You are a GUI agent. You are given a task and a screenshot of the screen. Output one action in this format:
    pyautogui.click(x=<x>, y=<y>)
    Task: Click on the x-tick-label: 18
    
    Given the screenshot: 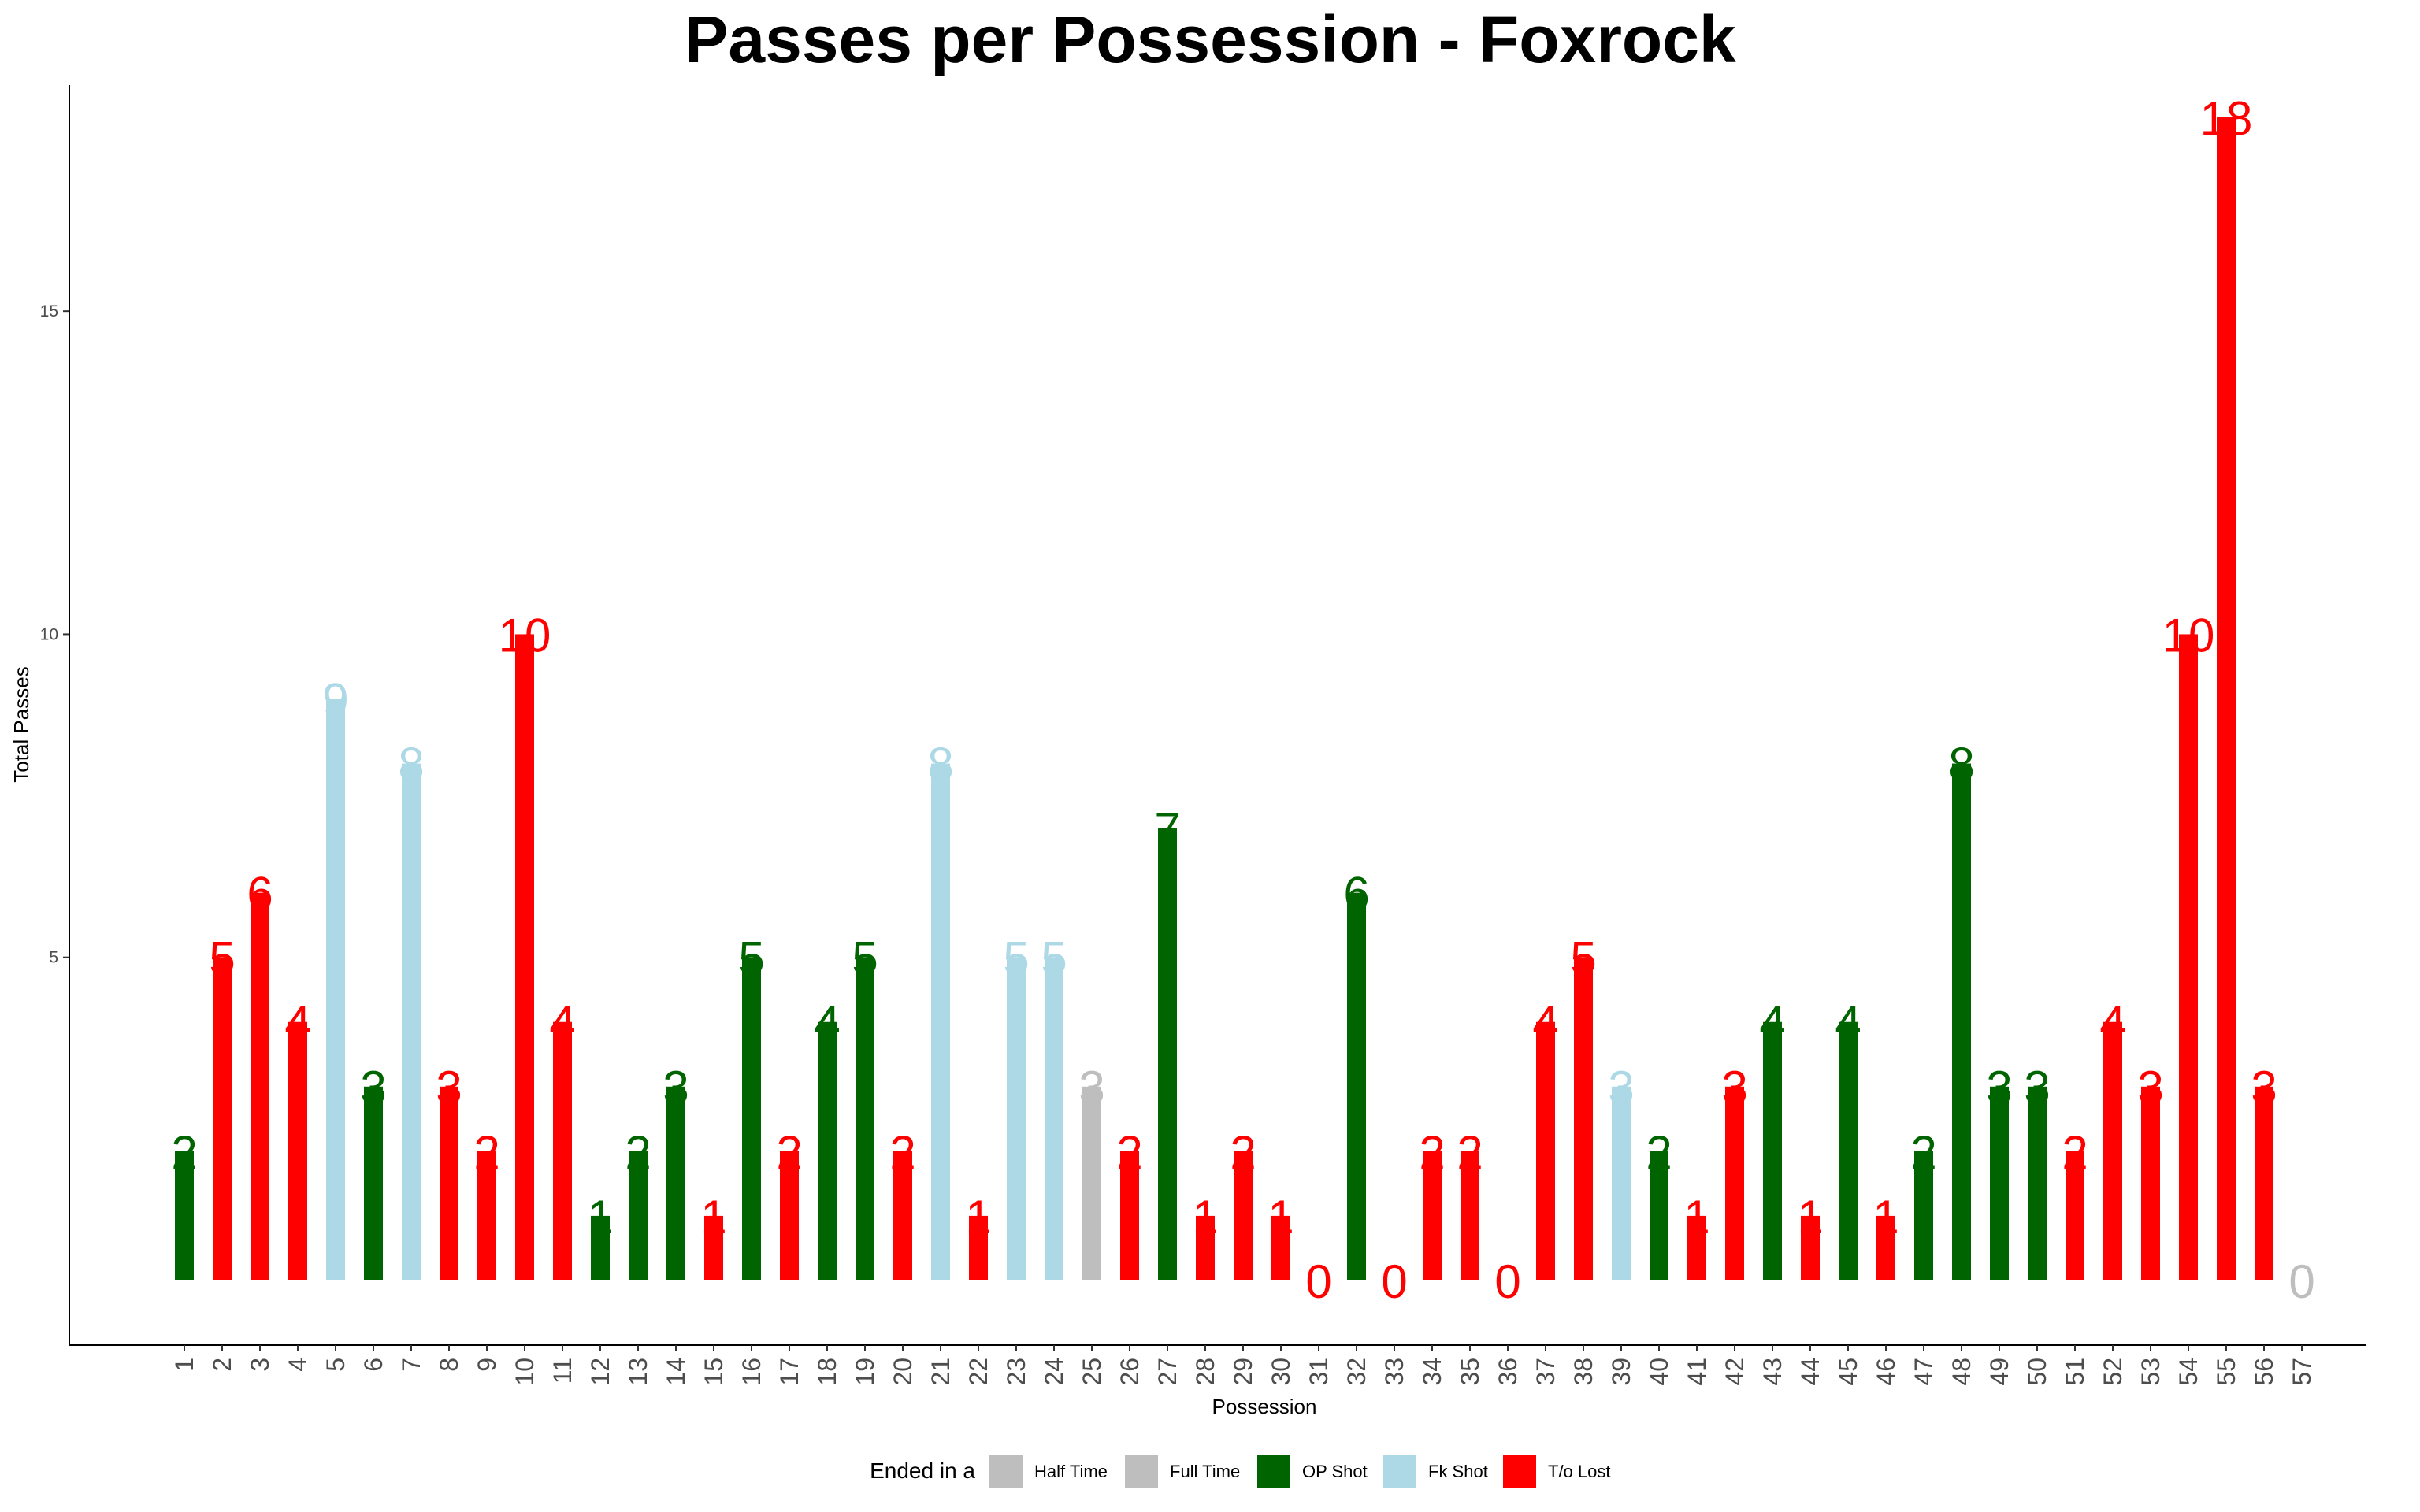 What is the action you would take?
    pyautogui.click(x=827, y=1372)
    